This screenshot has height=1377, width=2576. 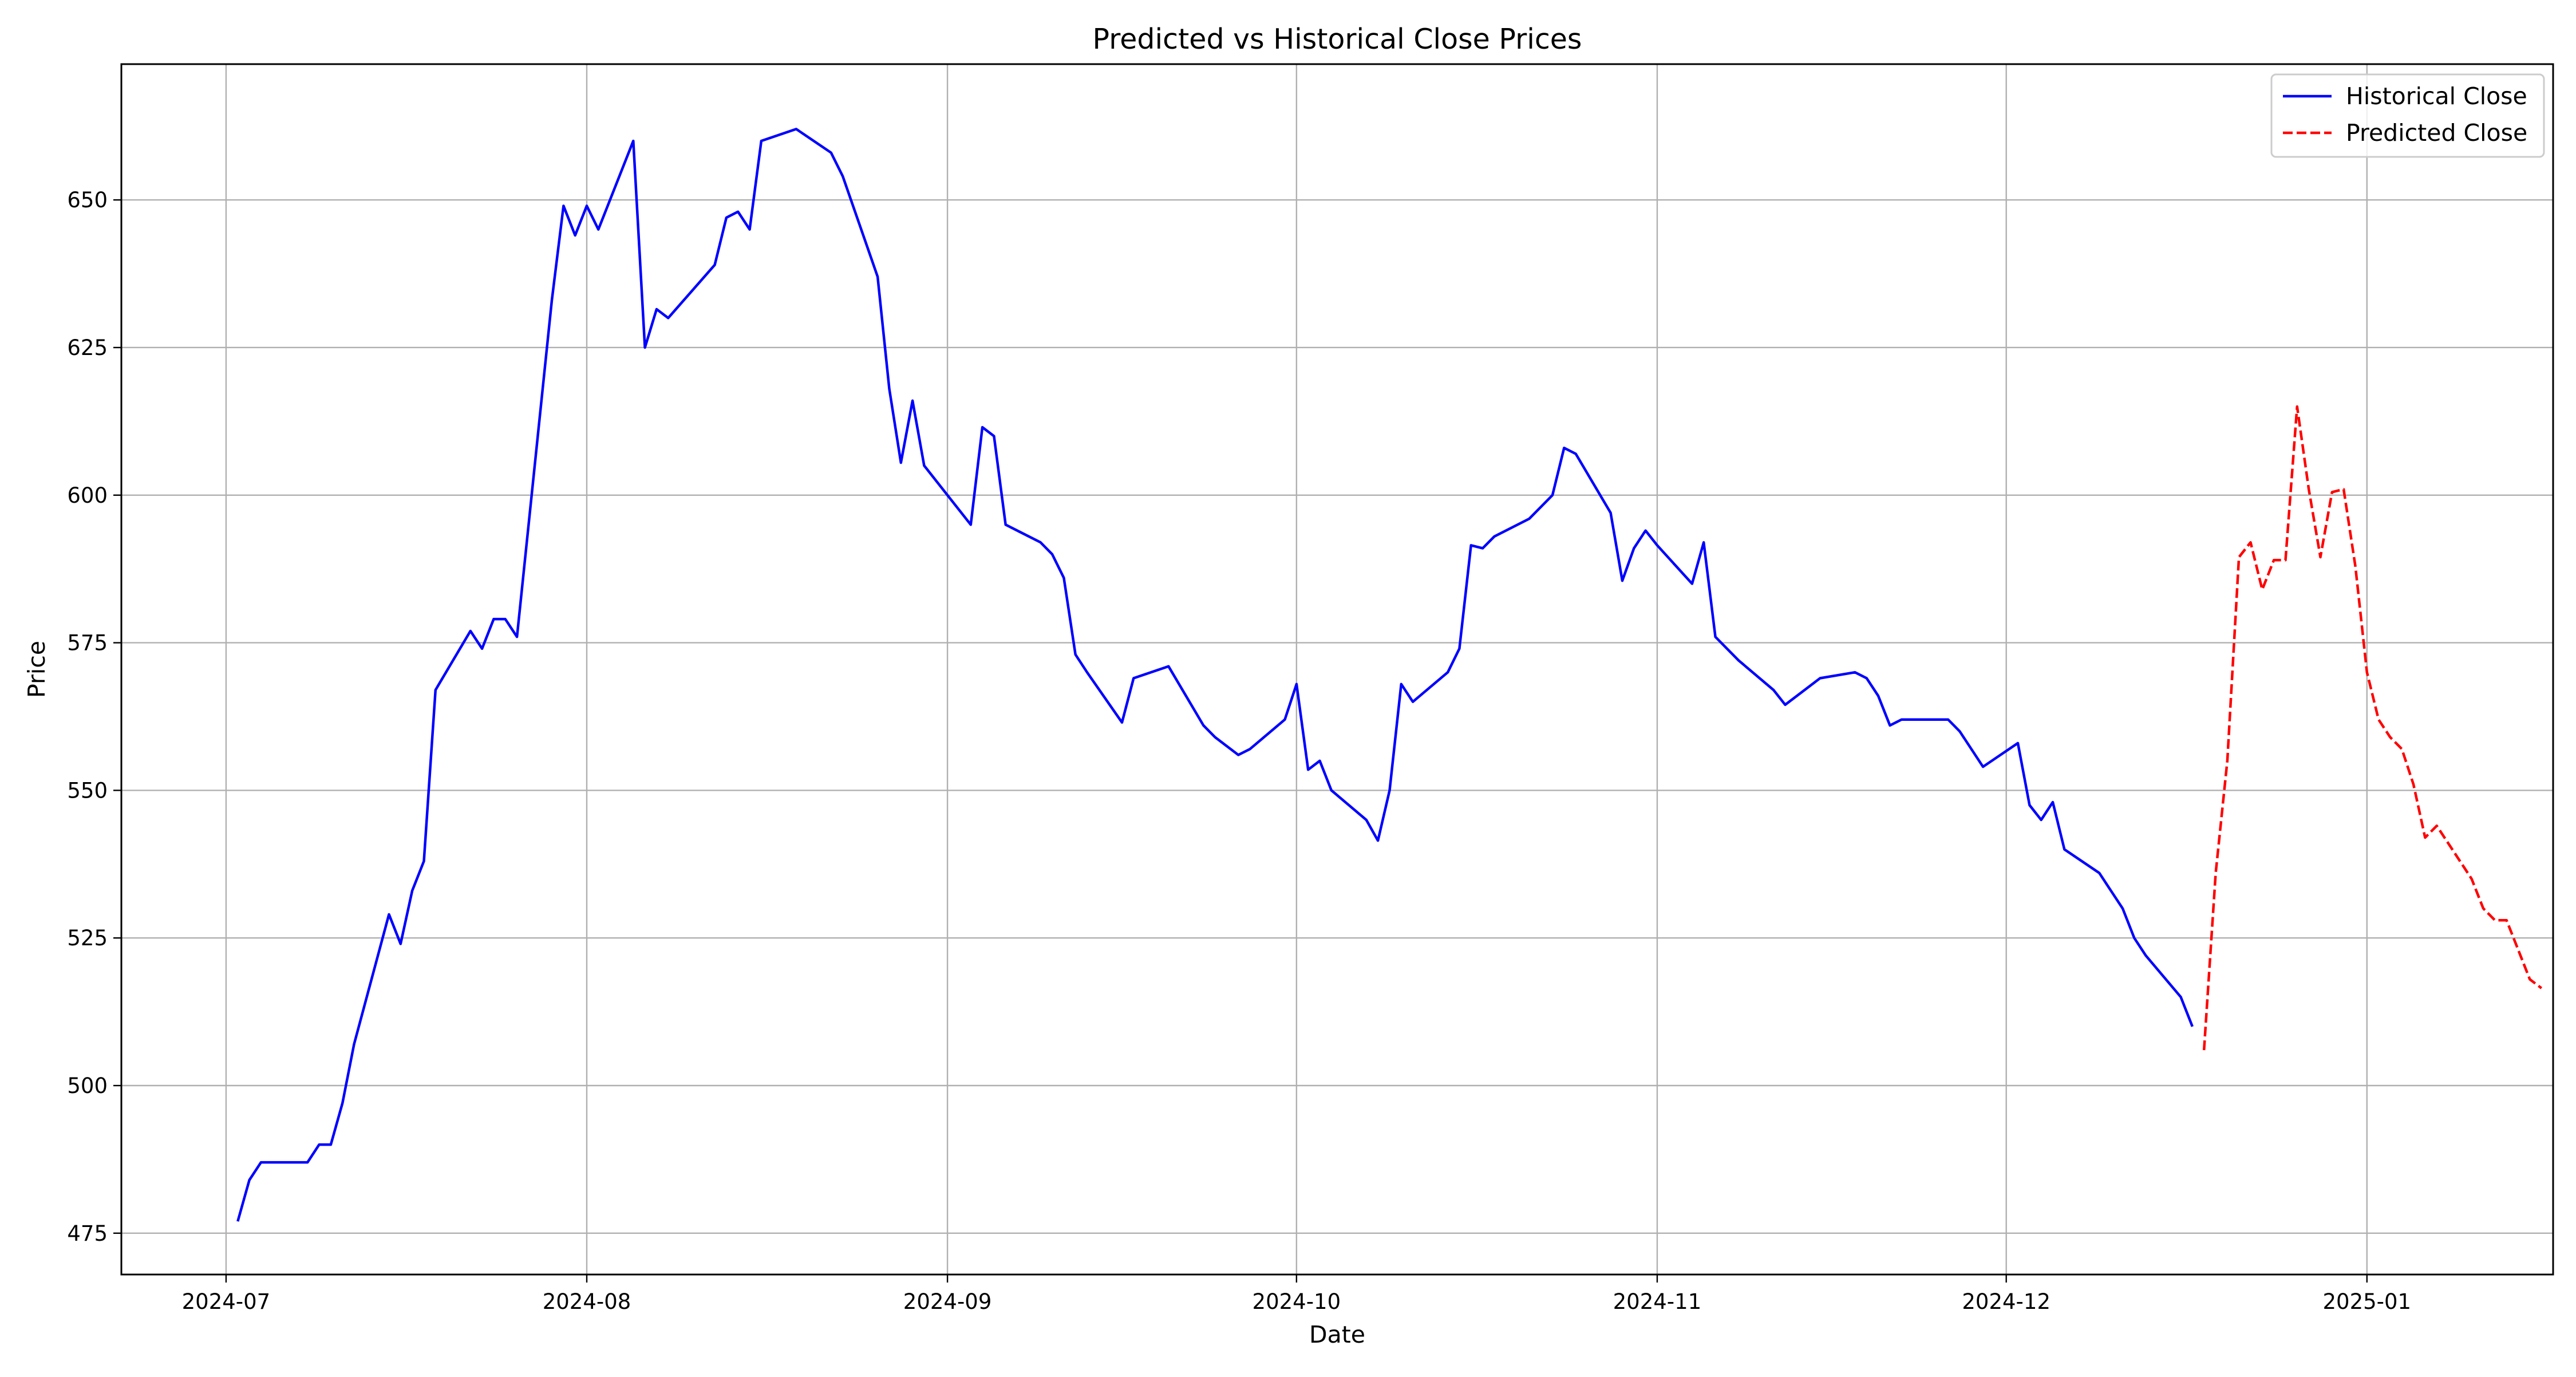 I want to click on y-axis-label: Price, so click(x=36, y=669).